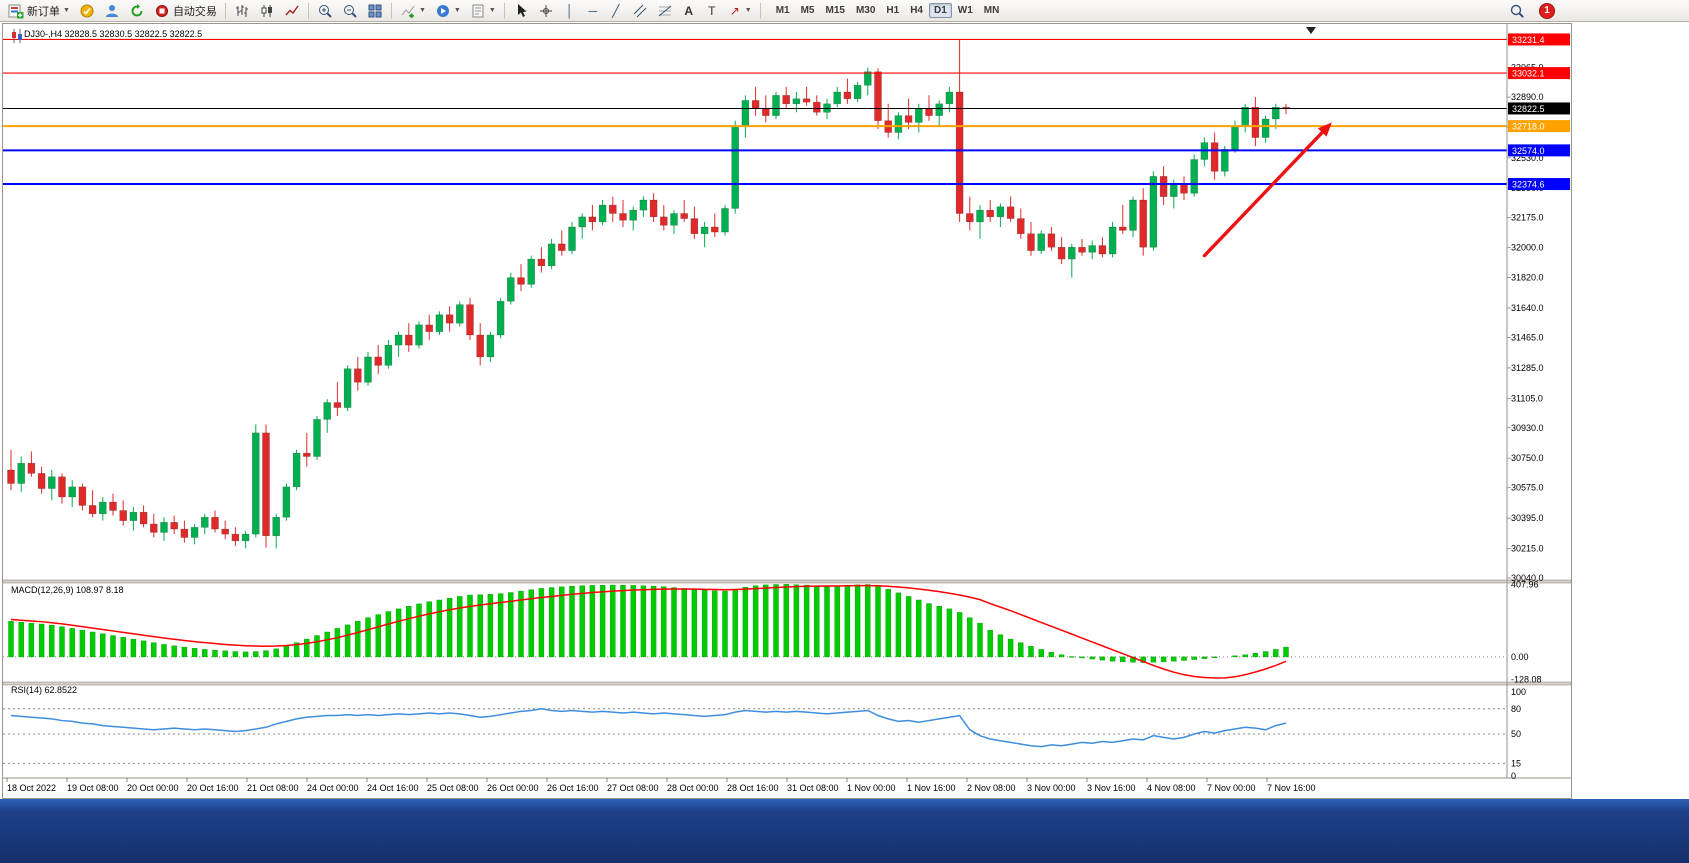 The height and width of the screenshot is (863, 1689). I want to click on price-line-label: 33231.4, so click(1539, 39).